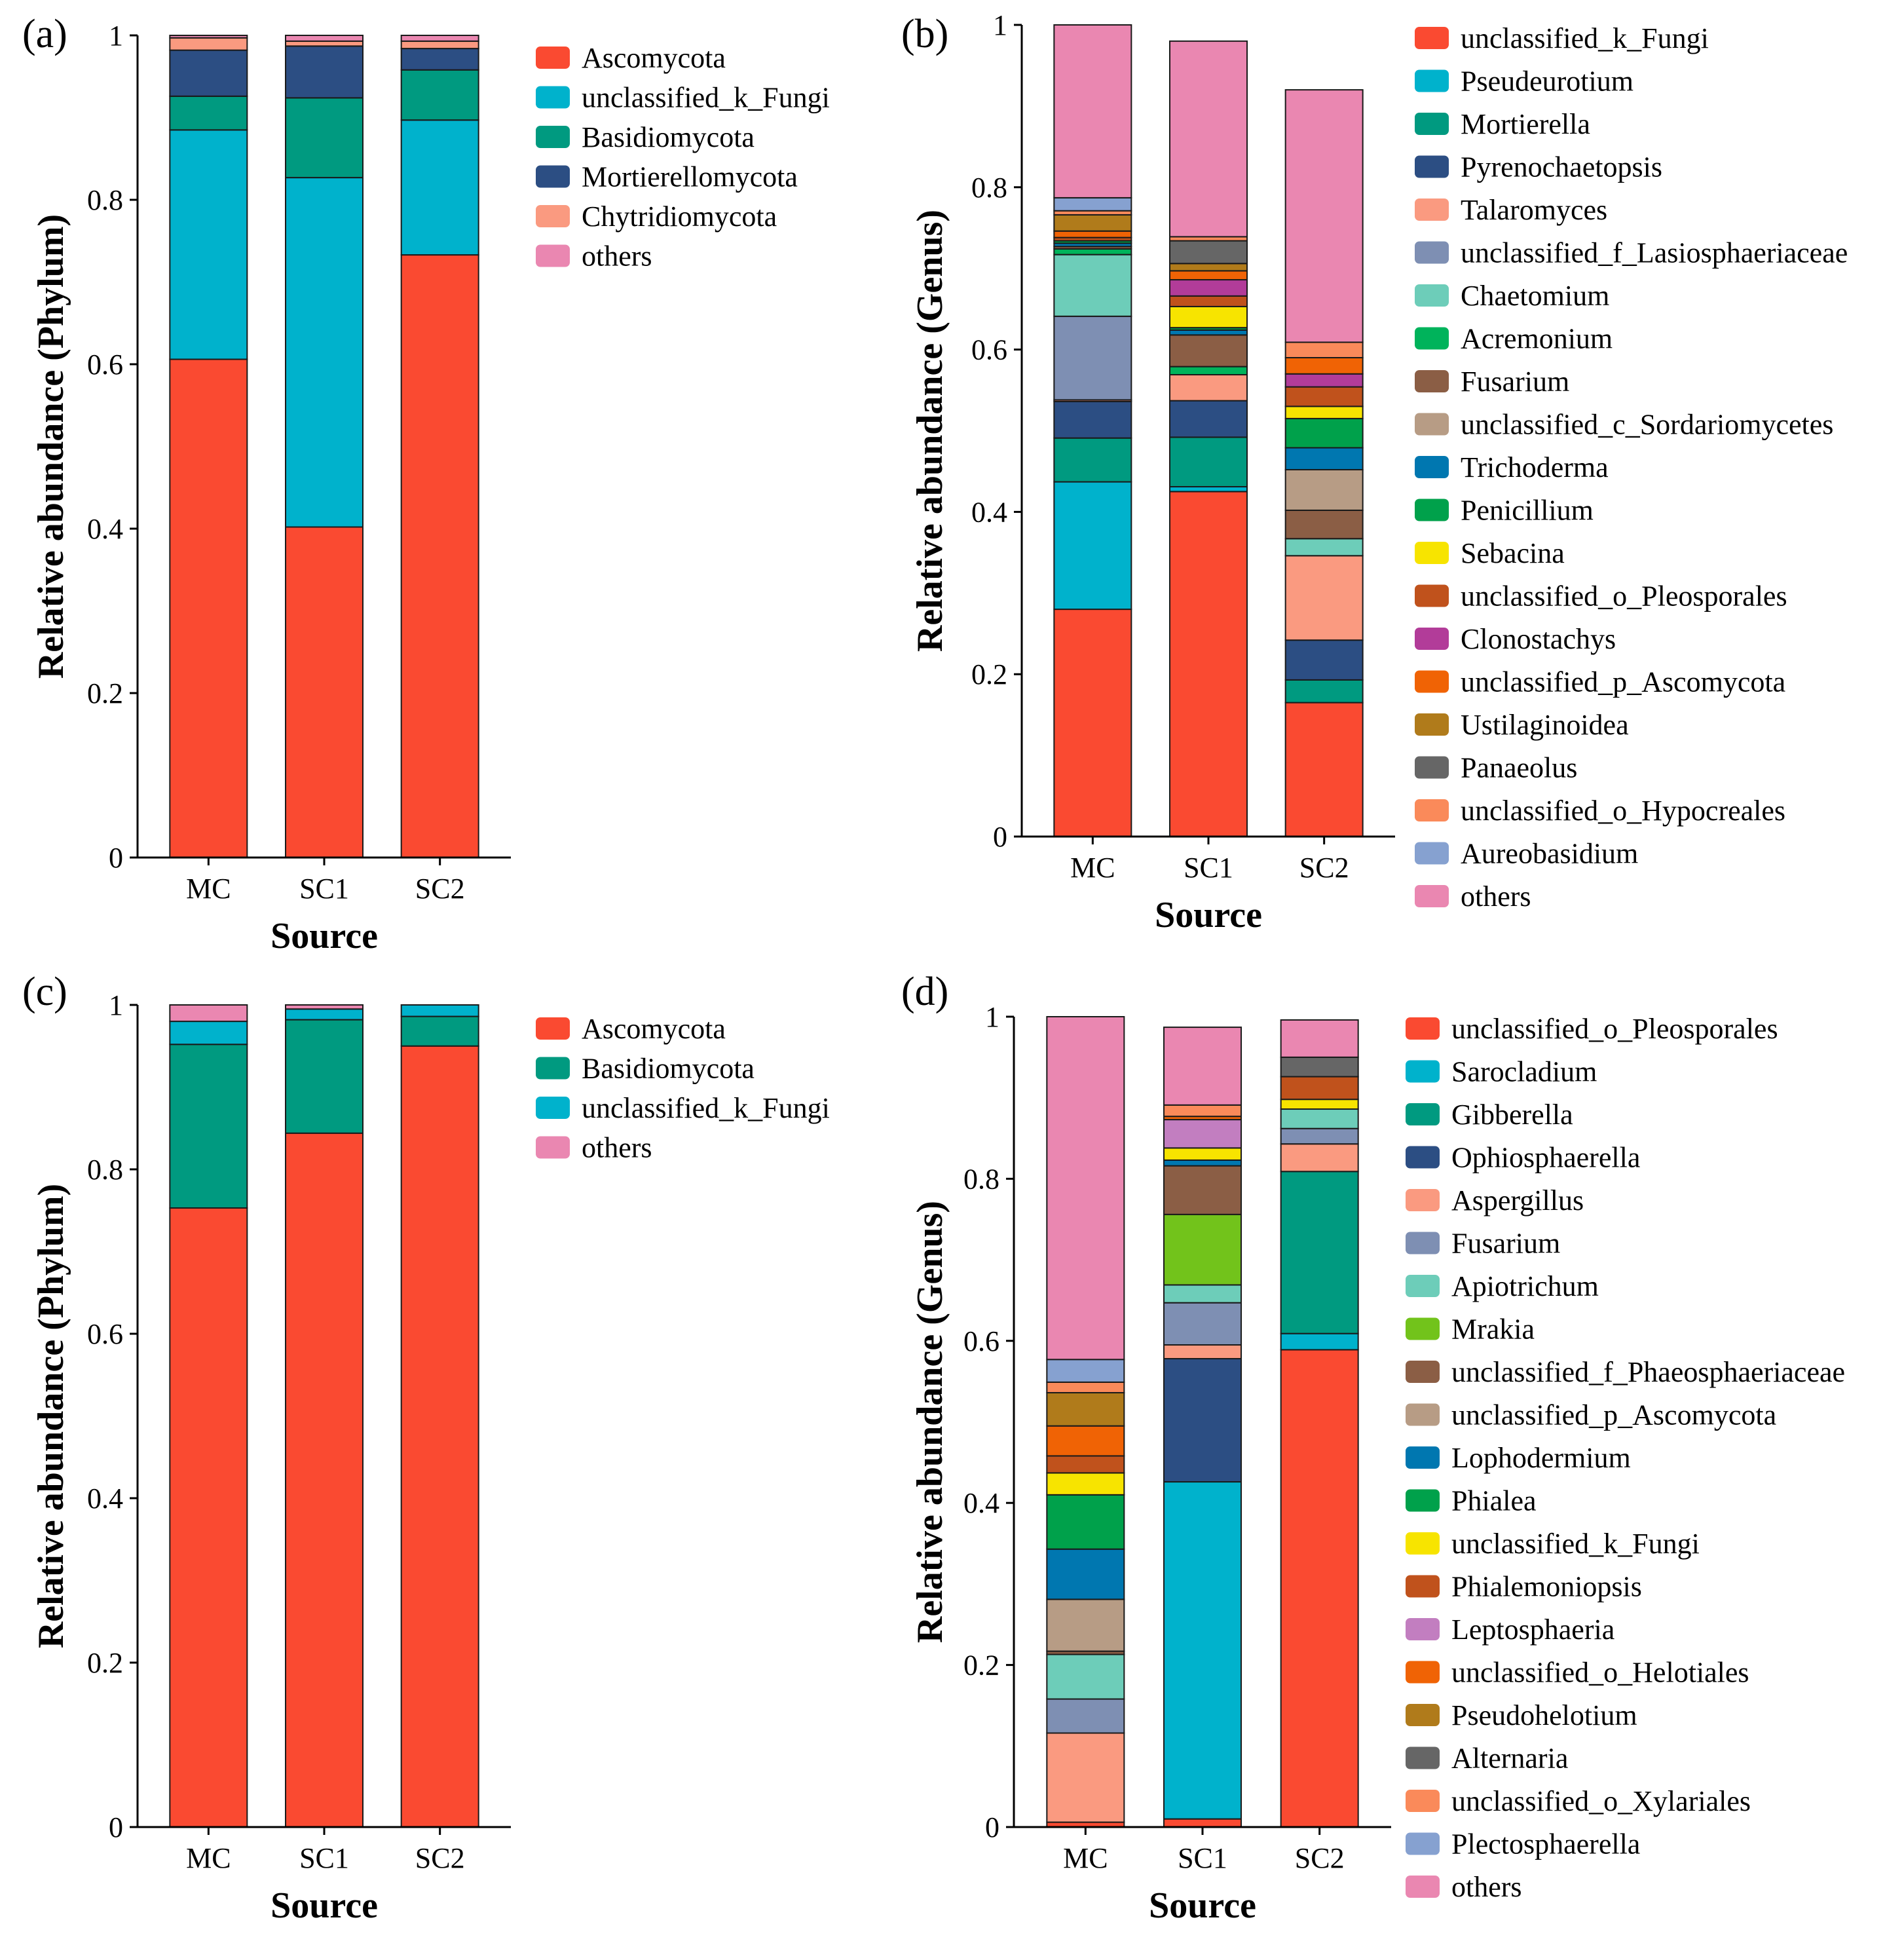  I want to click on y-tick-label: 0, so click(1000, 837).